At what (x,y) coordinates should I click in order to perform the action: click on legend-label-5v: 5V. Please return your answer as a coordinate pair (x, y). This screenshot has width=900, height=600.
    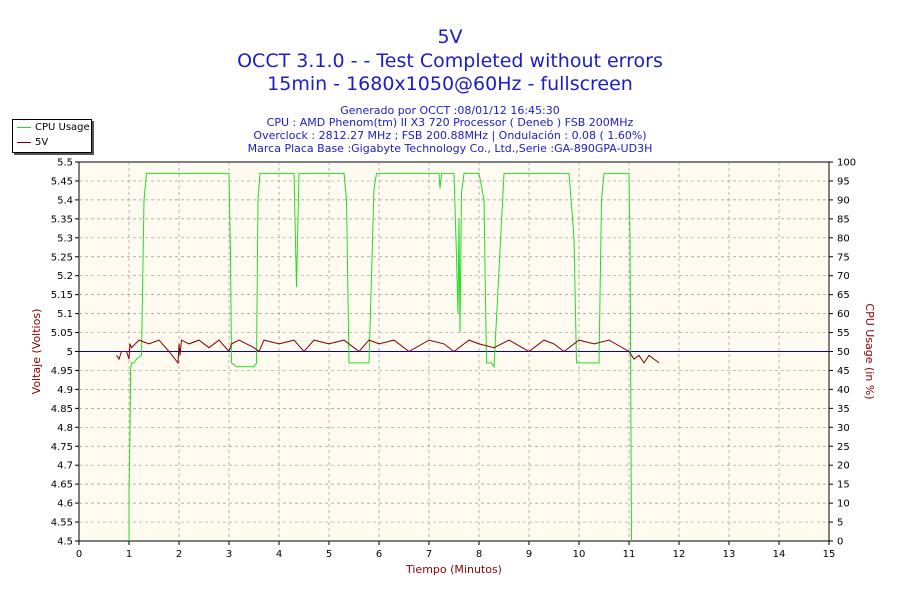
    Looking at the image, I should click on (42, 142).